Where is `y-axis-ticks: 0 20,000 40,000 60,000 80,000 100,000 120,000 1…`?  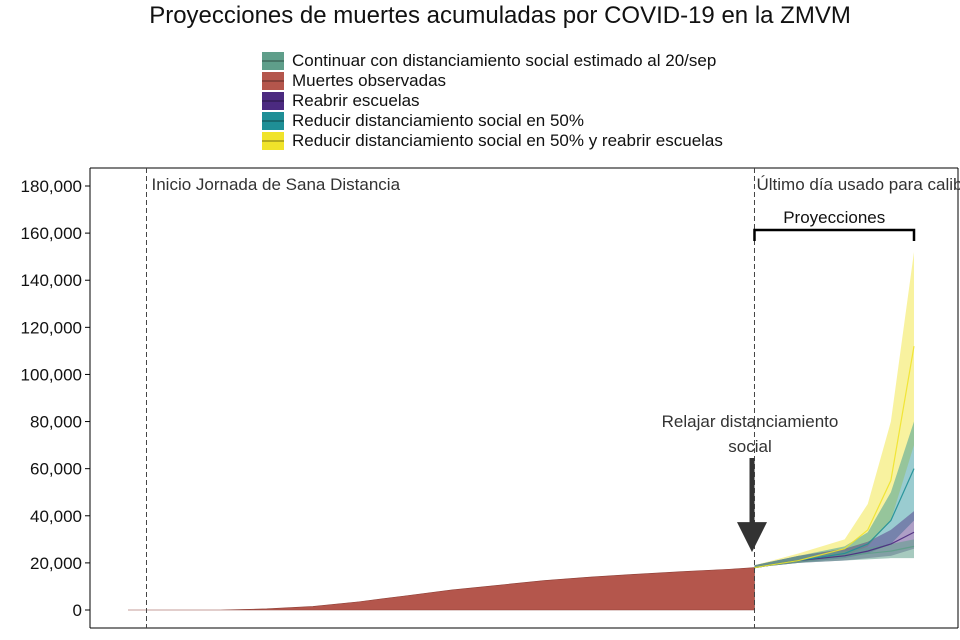 y-axis-ticks: 0 20,000 40,000 60,000 80,000 100,000 120,000 1… is located at coordinates (55, 398).